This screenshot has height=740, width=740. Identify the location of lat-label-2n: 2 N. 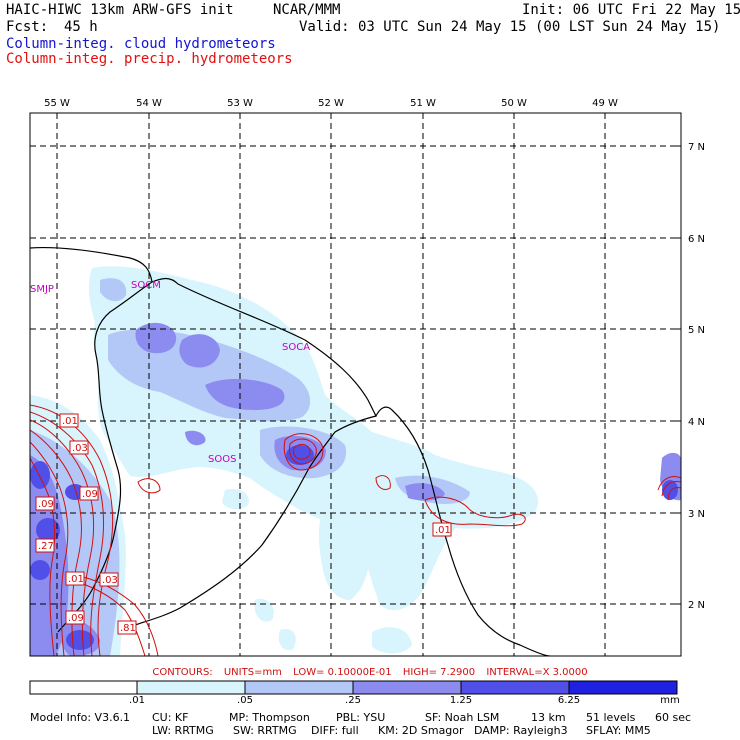
(696, 605).